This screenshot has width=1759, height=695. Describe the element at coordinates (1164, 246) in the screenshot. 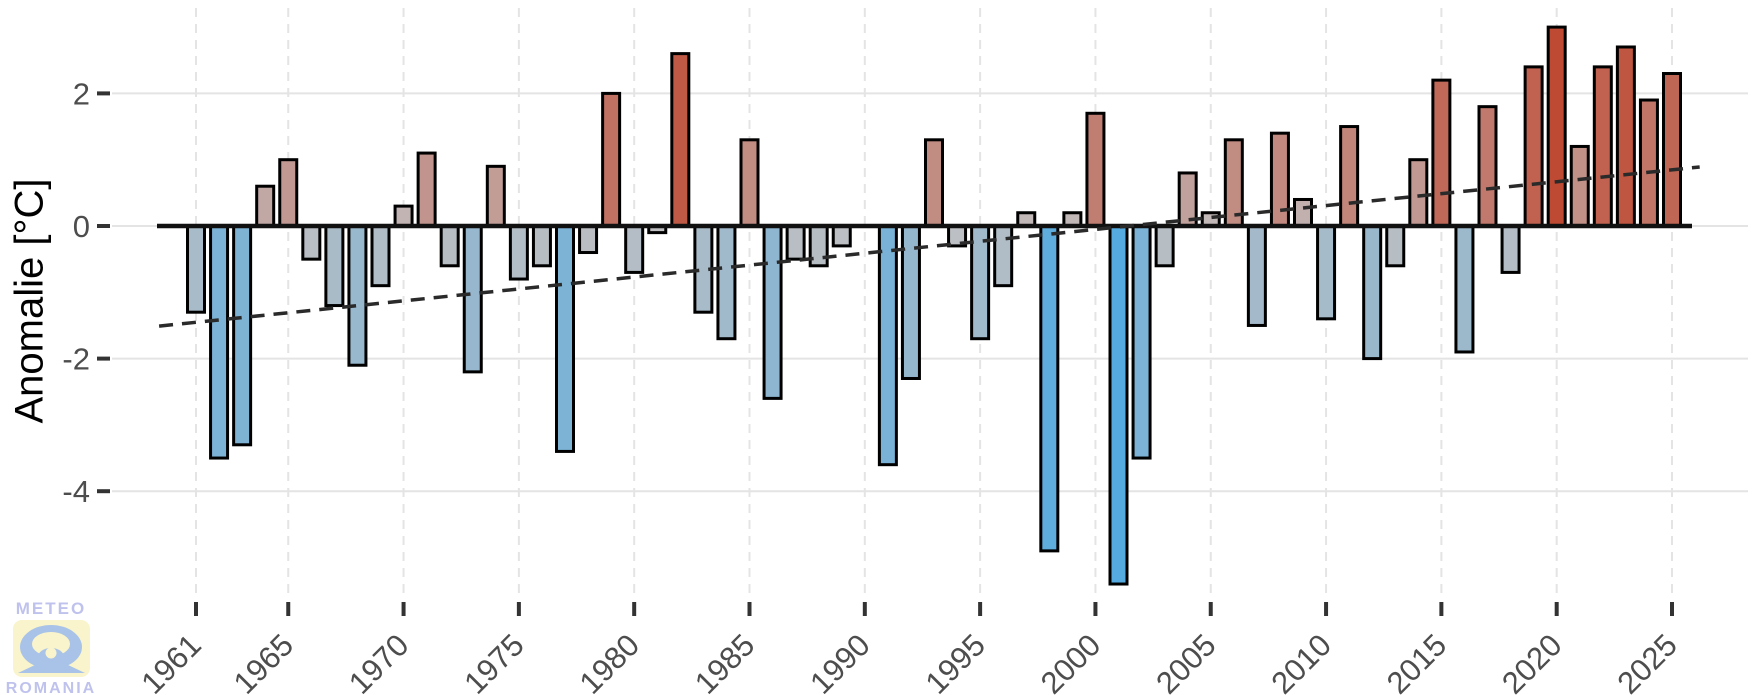

I see `bar-2003` at that location.